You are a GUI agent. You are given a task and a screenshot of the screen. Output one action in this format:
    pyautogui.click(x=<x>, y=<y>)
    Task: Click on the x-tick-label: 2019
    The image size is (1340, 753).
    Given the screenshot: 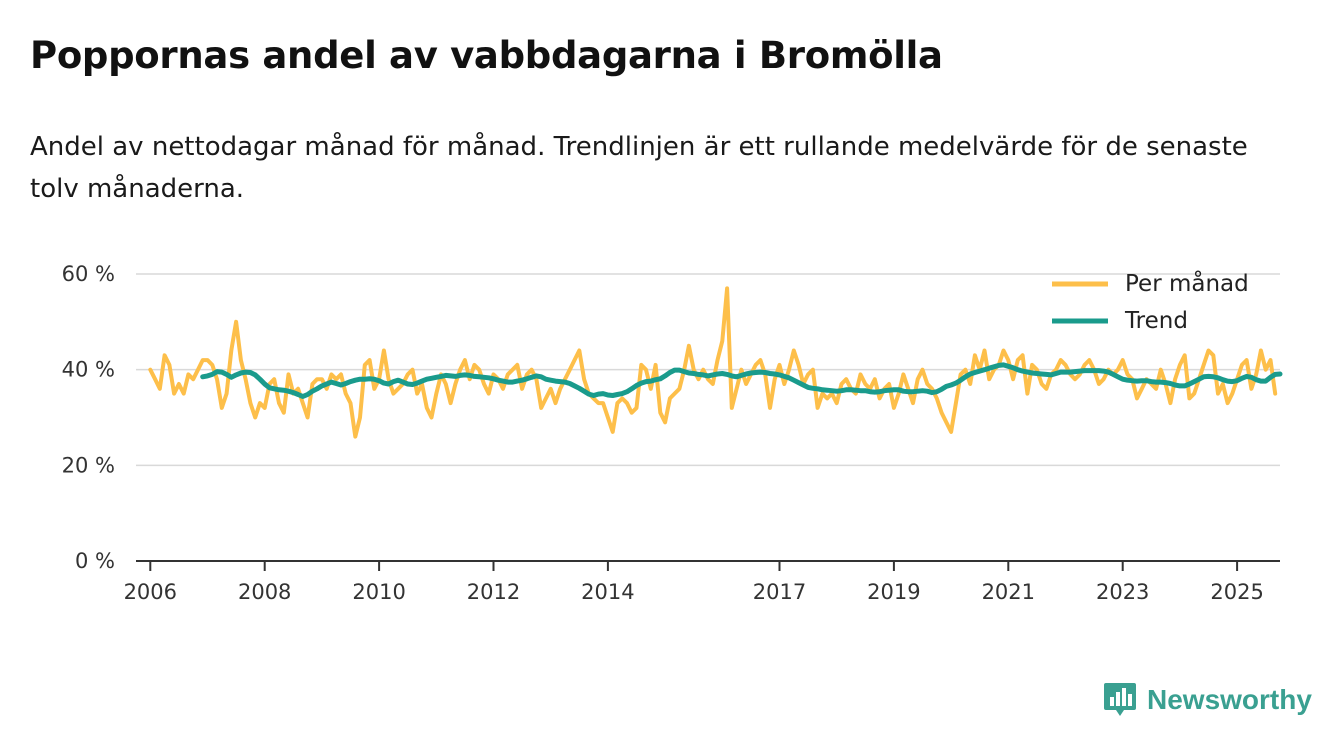 What is the action you would take?
    pyautogui.click(x=893, y=592)
    